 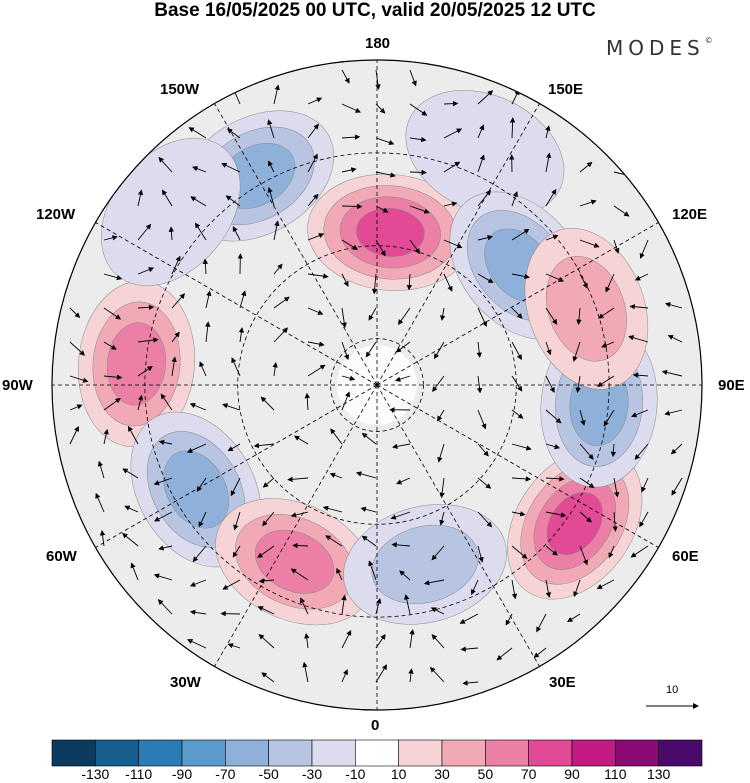 I want to click on lon-label-30w: 30W, so click(x=185, y=682).